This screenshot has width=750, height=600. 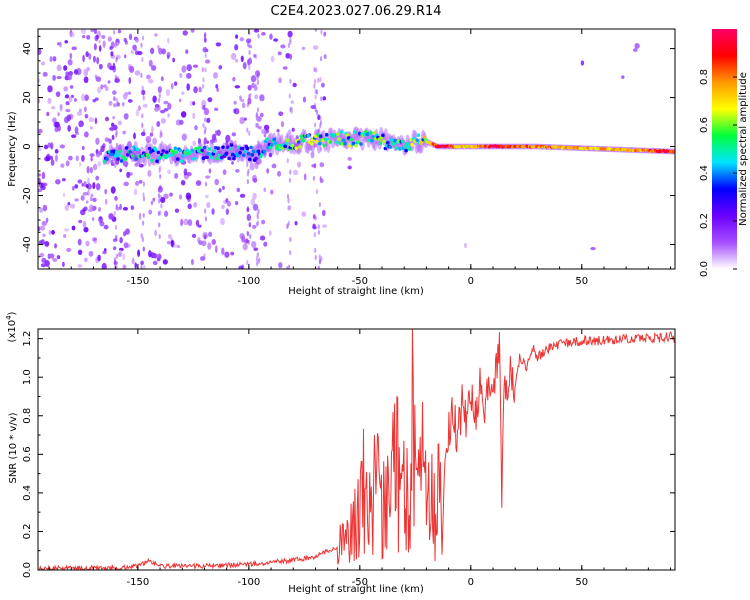 What do you see at coordinates (471, 582) in the screenshot?
I see `x-tick-label: 0` at bounding box center [471, 582].